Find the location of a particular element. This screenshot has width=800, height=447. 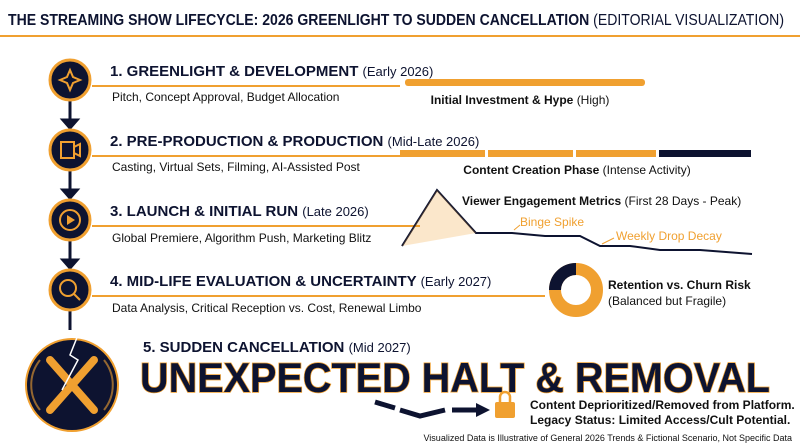

stage-title: 5. SUDDEN CANCELLATION (Mid 2027) is located at coordinates (277, 347).